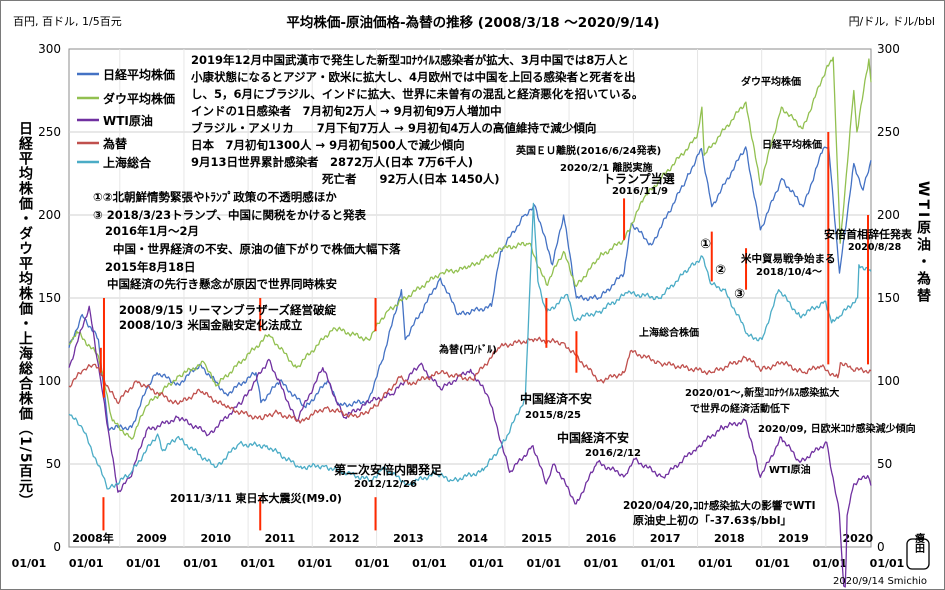 This screenshot has width=945, height=590. Describe the element at coordinates (639, 178) in the screenshot. I see `event-label: トランプ当選` at that location.